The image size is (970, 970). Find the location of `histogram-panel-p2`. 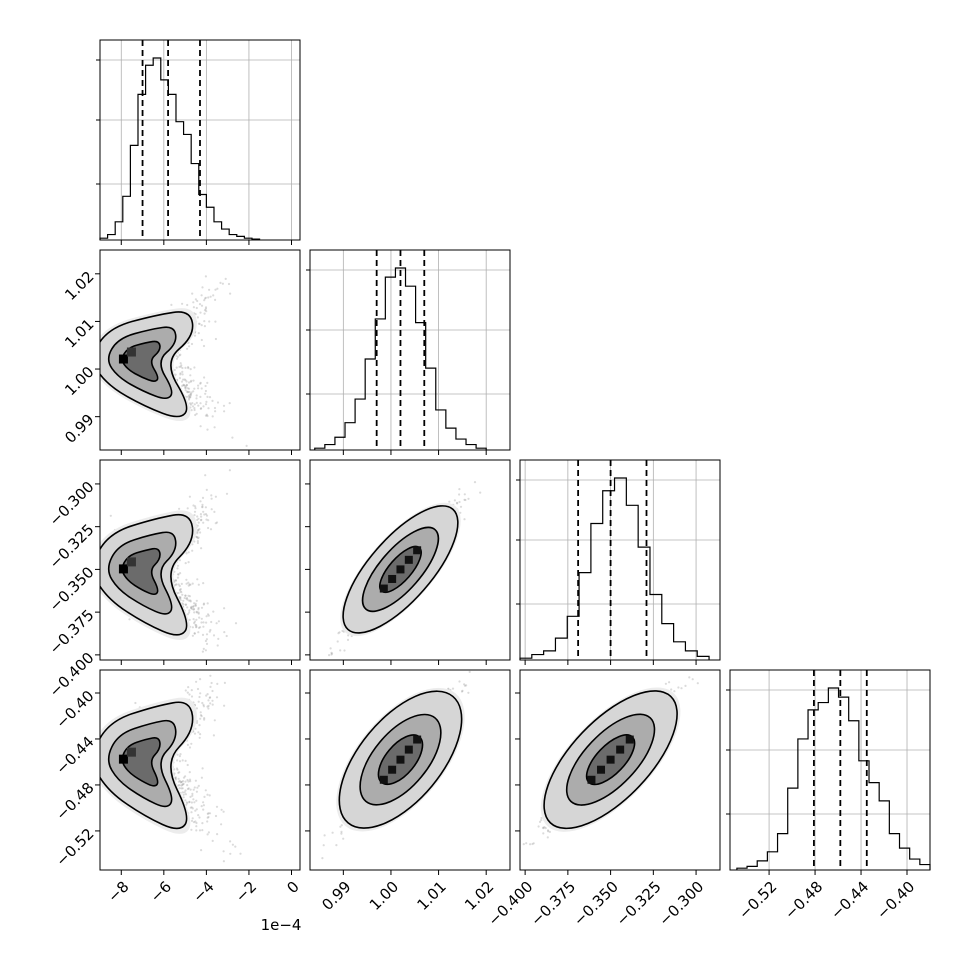

histogram-panel-p2 is located at coordinates (408, 350).